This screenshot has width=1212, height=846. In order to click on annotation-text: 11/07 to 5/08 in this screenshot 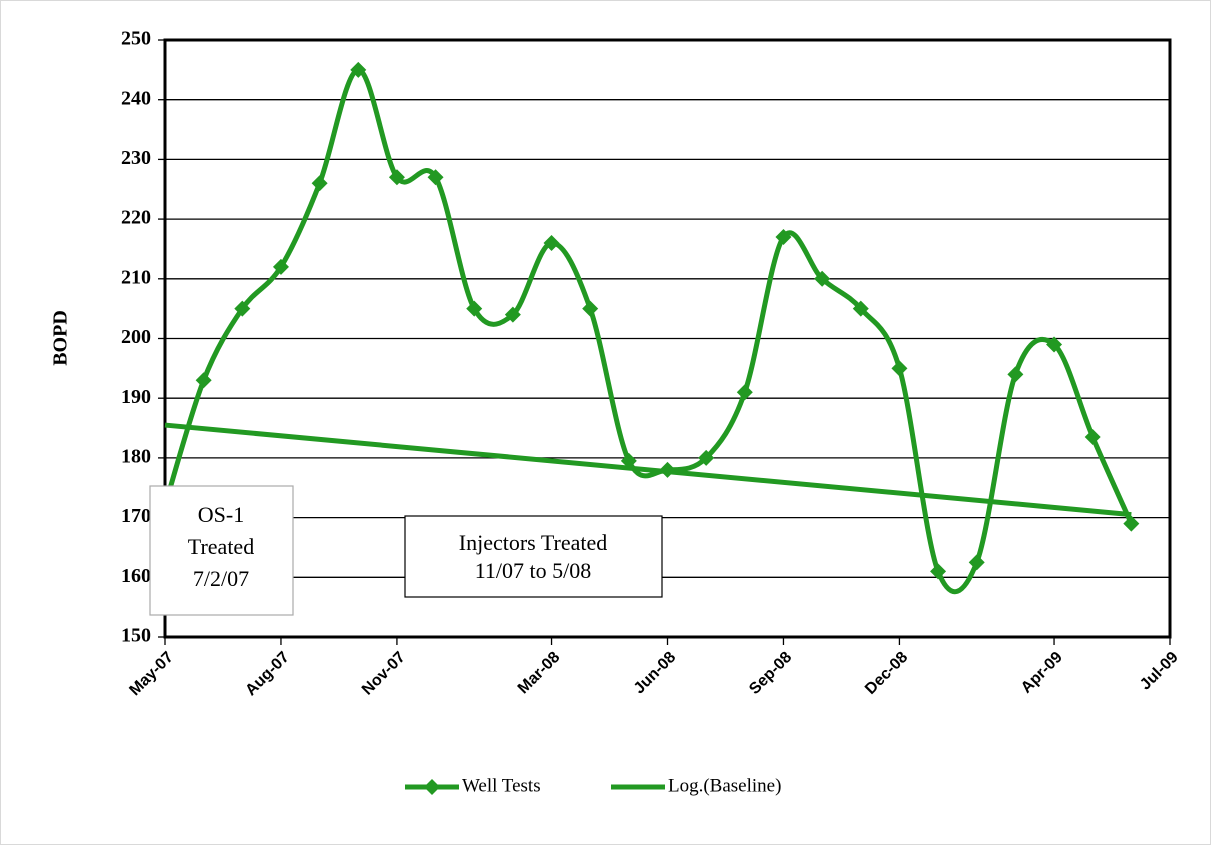, I will do `click(533, 570)`.